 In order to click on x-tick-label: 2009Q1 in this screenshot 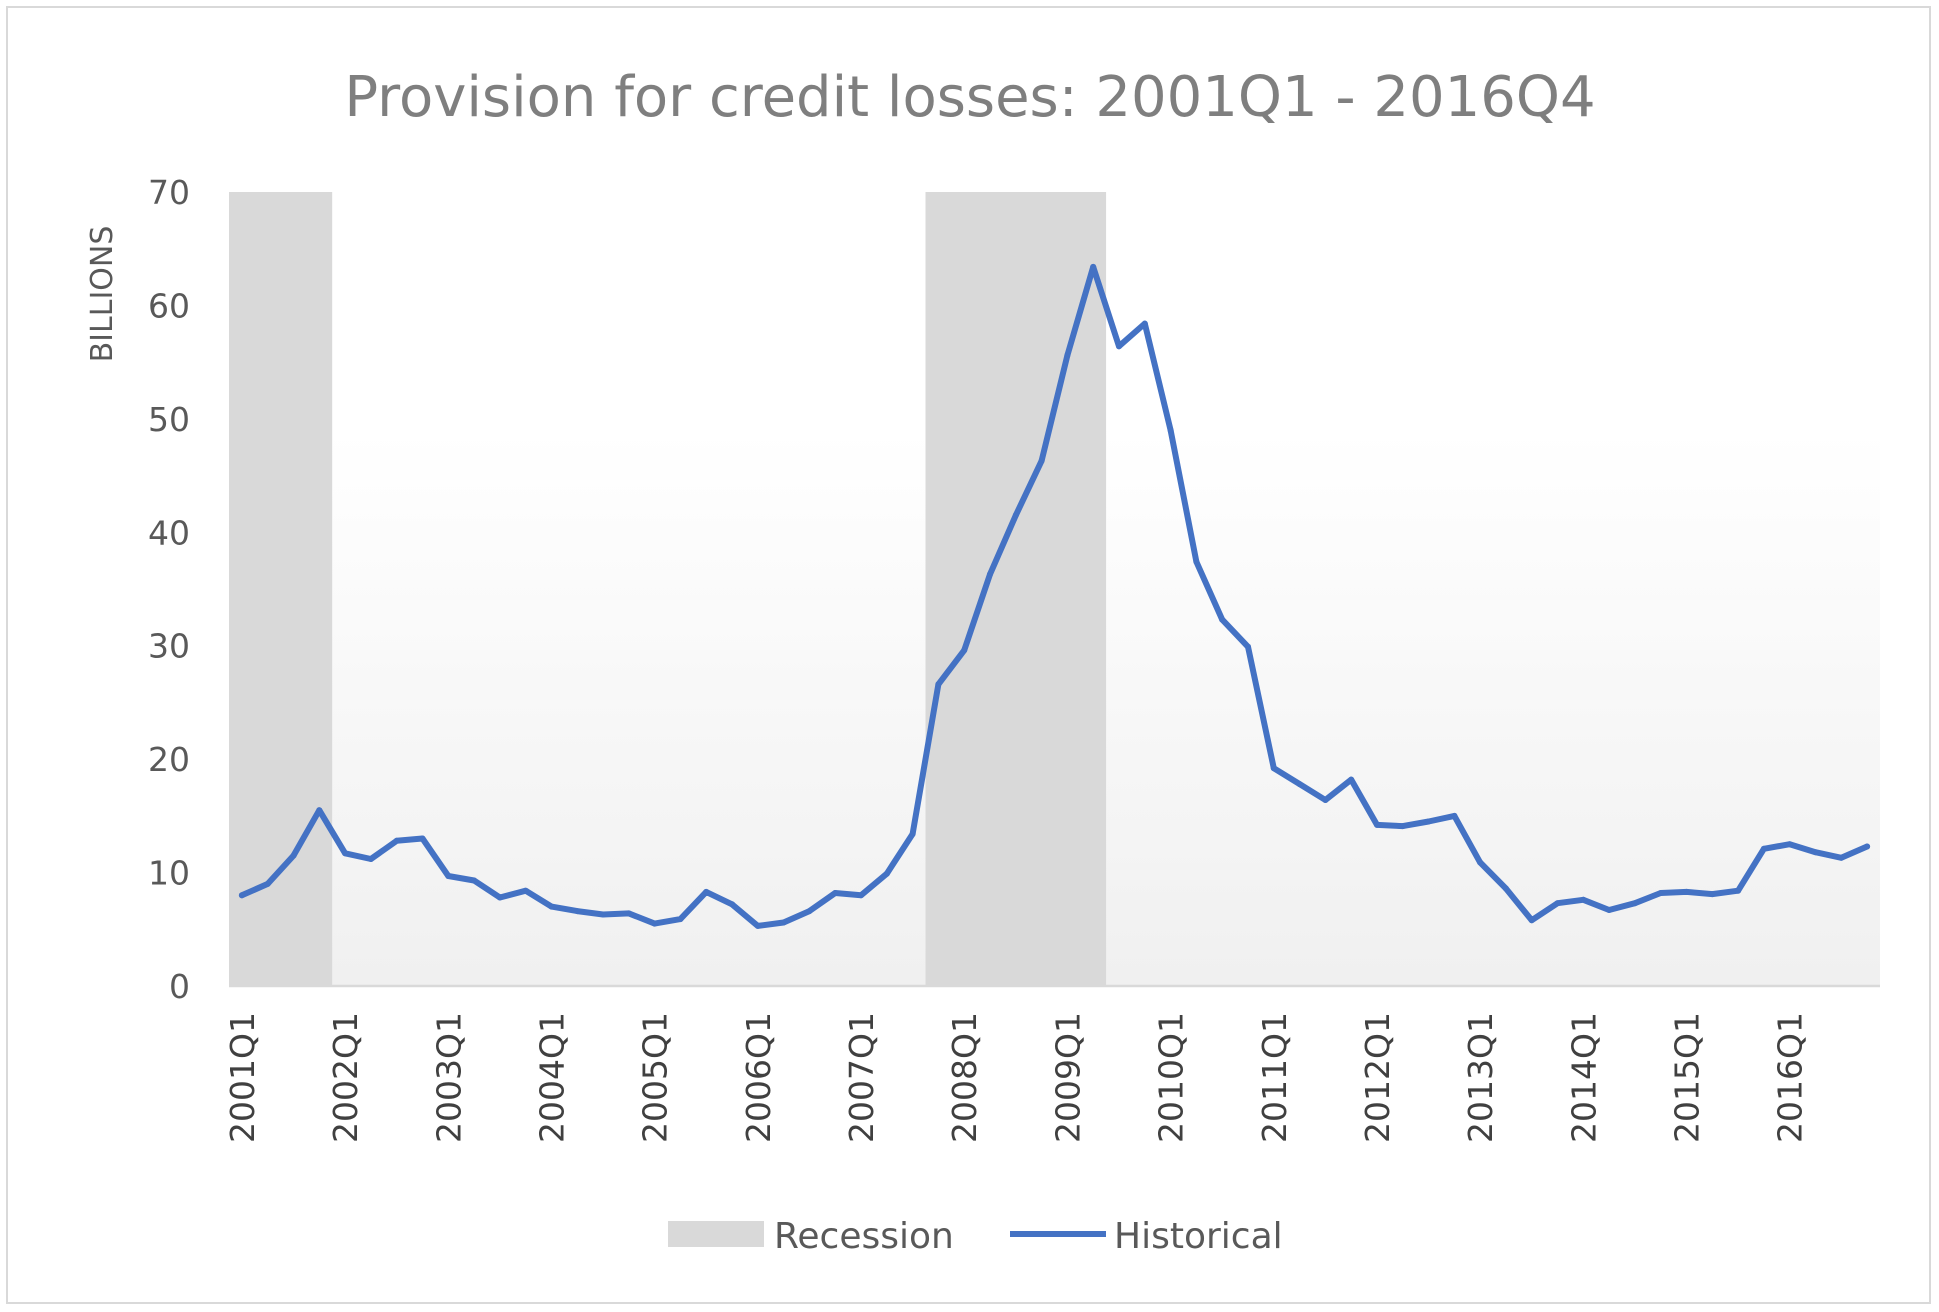, I will do `click(1067, 1077)`.